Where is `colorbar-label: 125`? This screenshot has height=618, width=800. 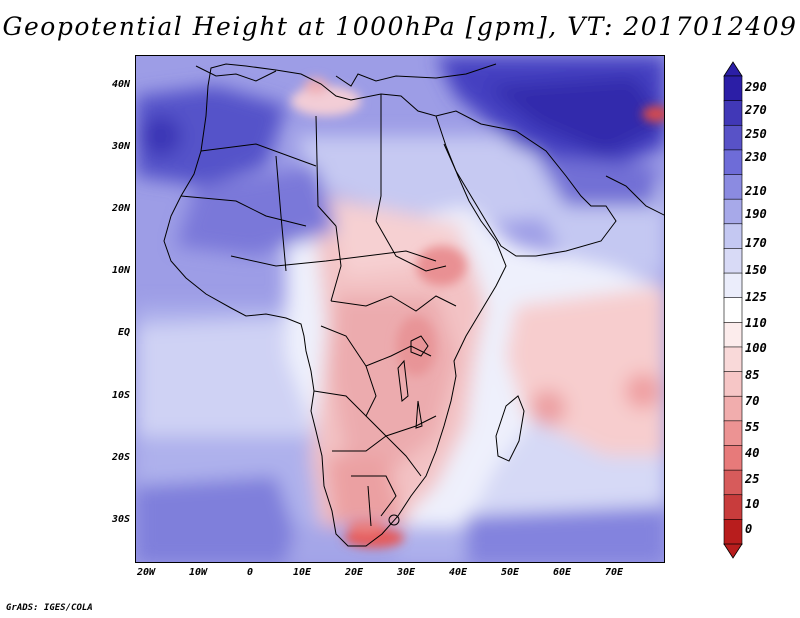 colorbar-label: 125 is located at coordinates (756, 297).